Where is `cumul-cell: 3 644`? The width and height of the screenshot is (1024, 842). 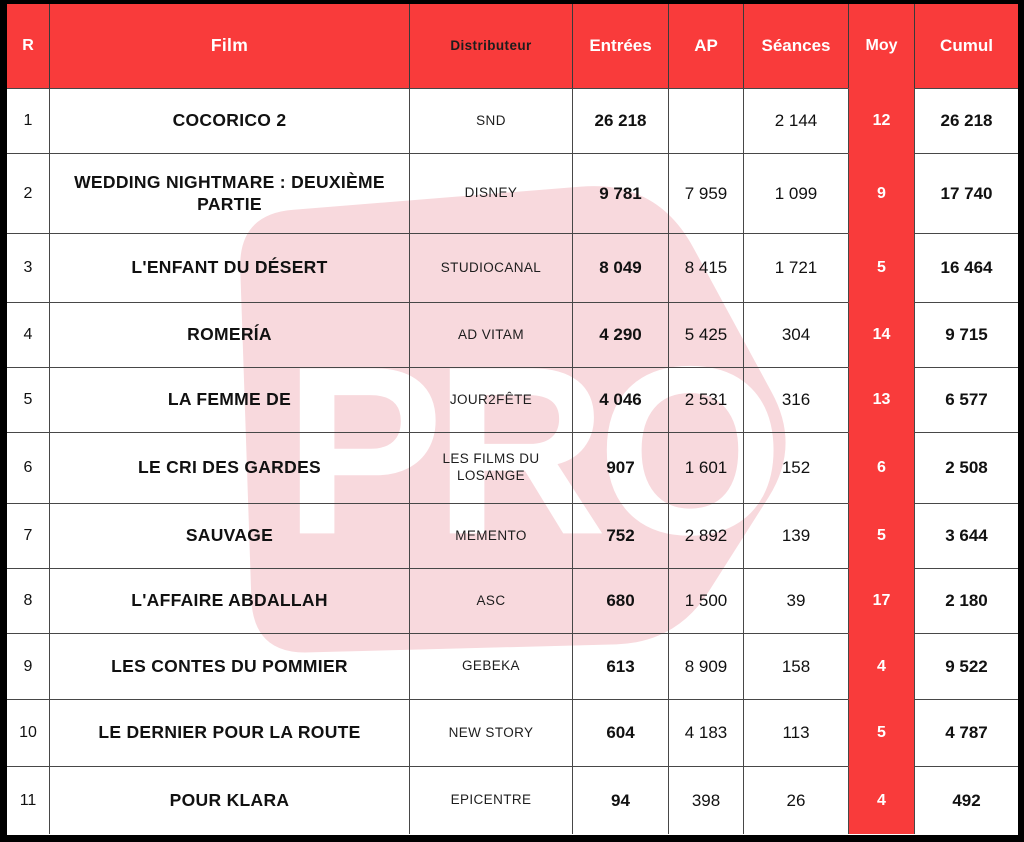
cumul-cell: 3 644 is located at coordinates (966, 535).